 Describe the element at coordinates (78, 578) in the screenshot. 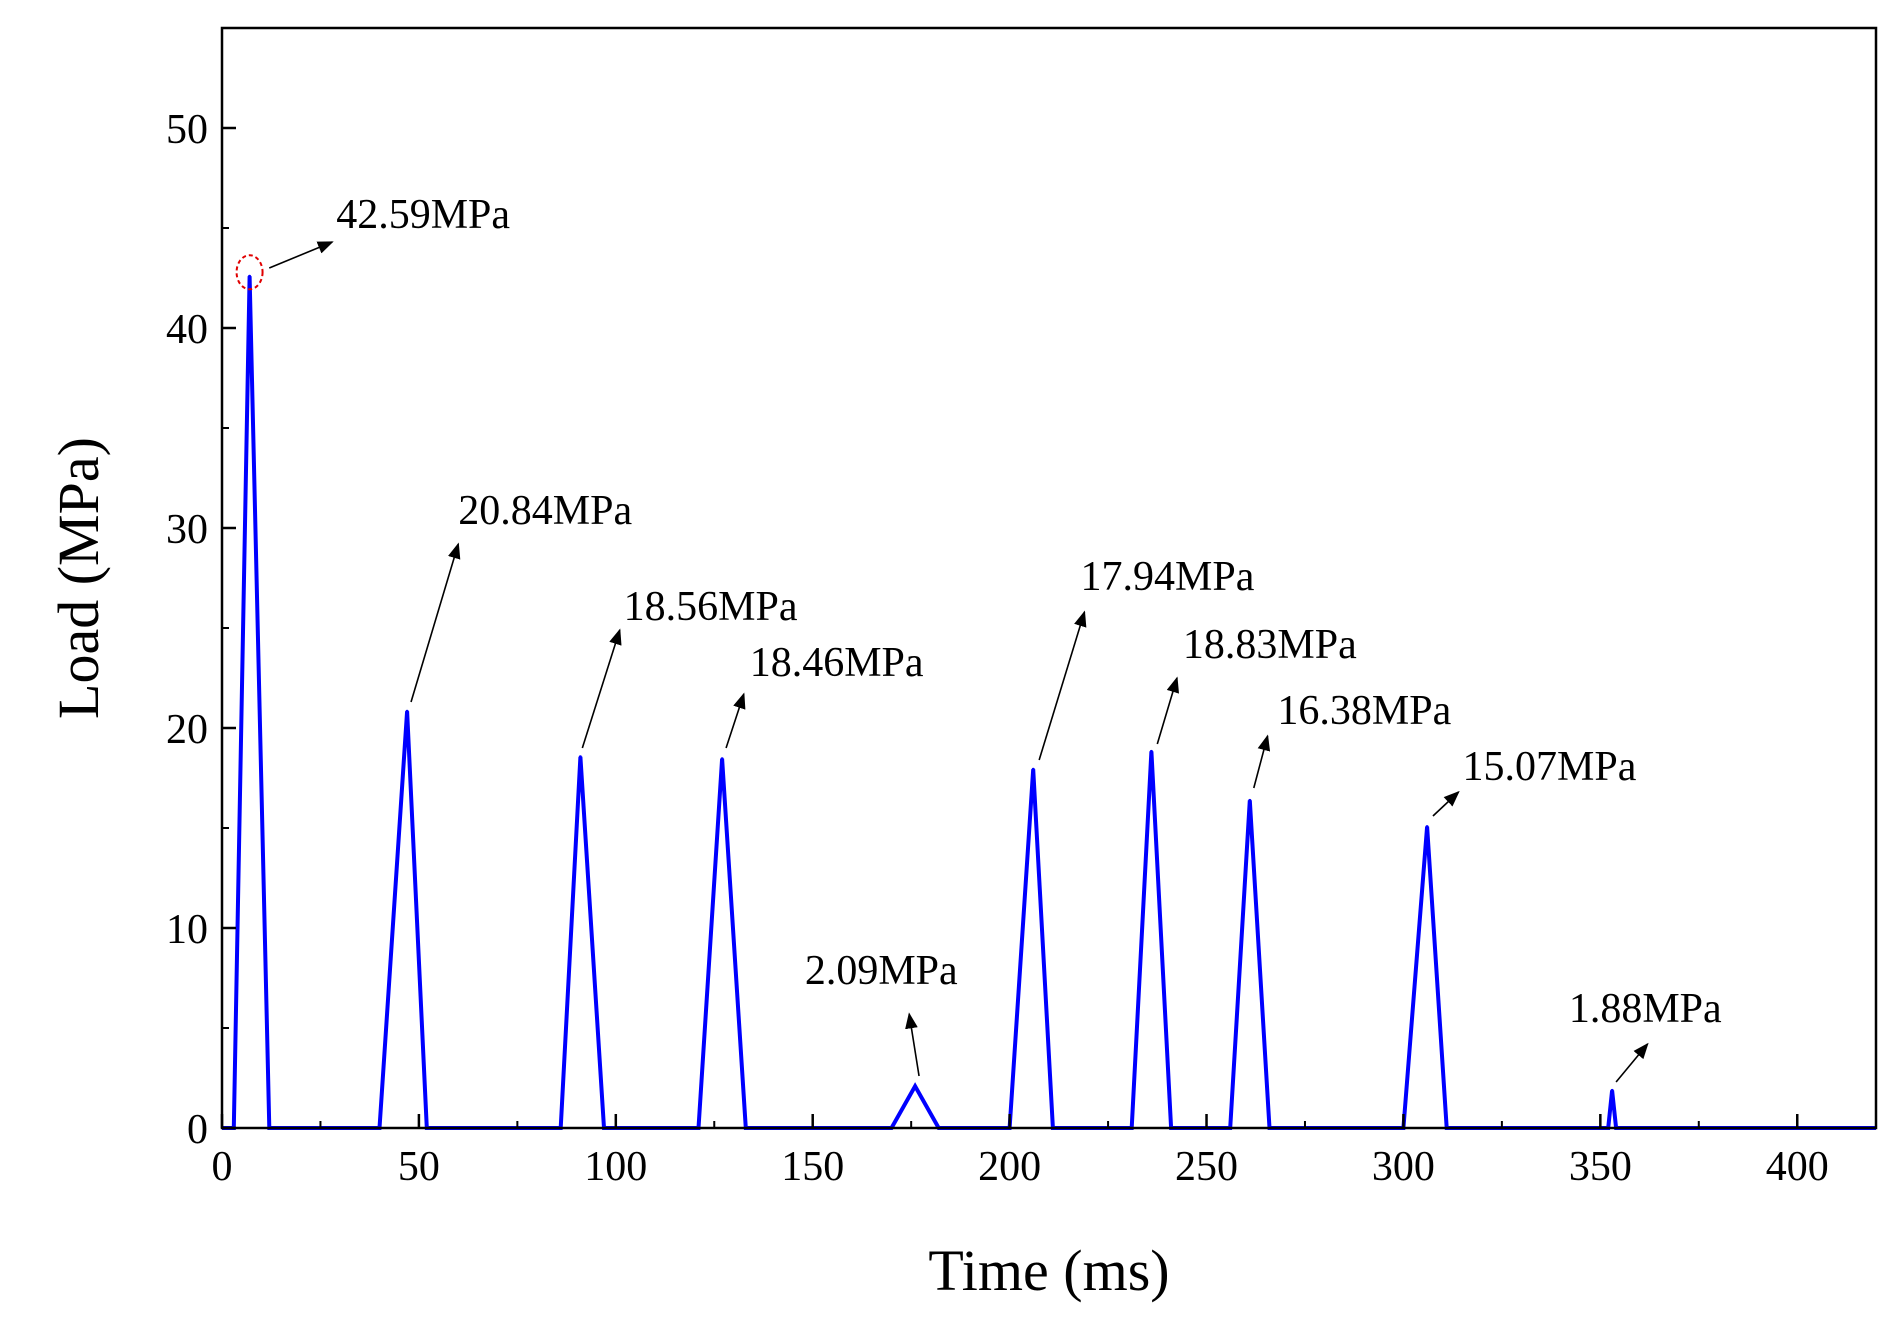

I see `y-axis-title: Load (MPa)` at that location.